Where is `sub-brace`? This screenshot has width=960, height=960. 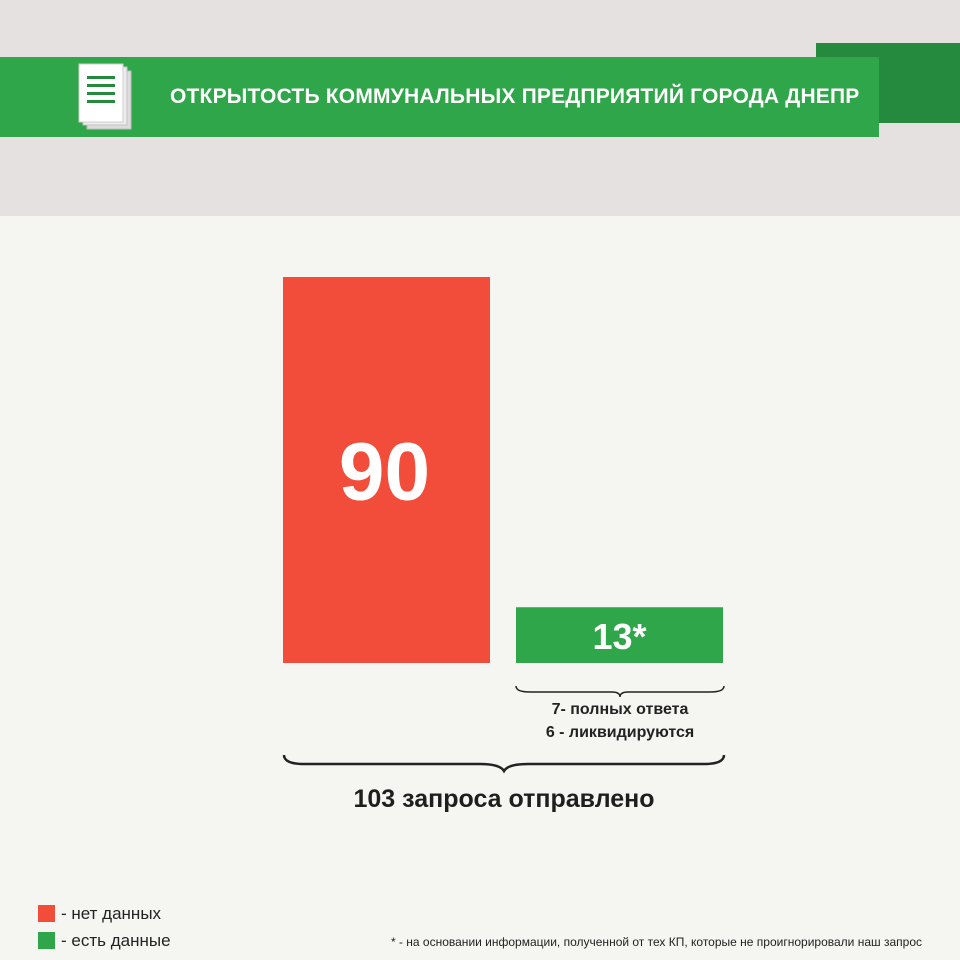
sub-brace is located at coordinates (620, 691).